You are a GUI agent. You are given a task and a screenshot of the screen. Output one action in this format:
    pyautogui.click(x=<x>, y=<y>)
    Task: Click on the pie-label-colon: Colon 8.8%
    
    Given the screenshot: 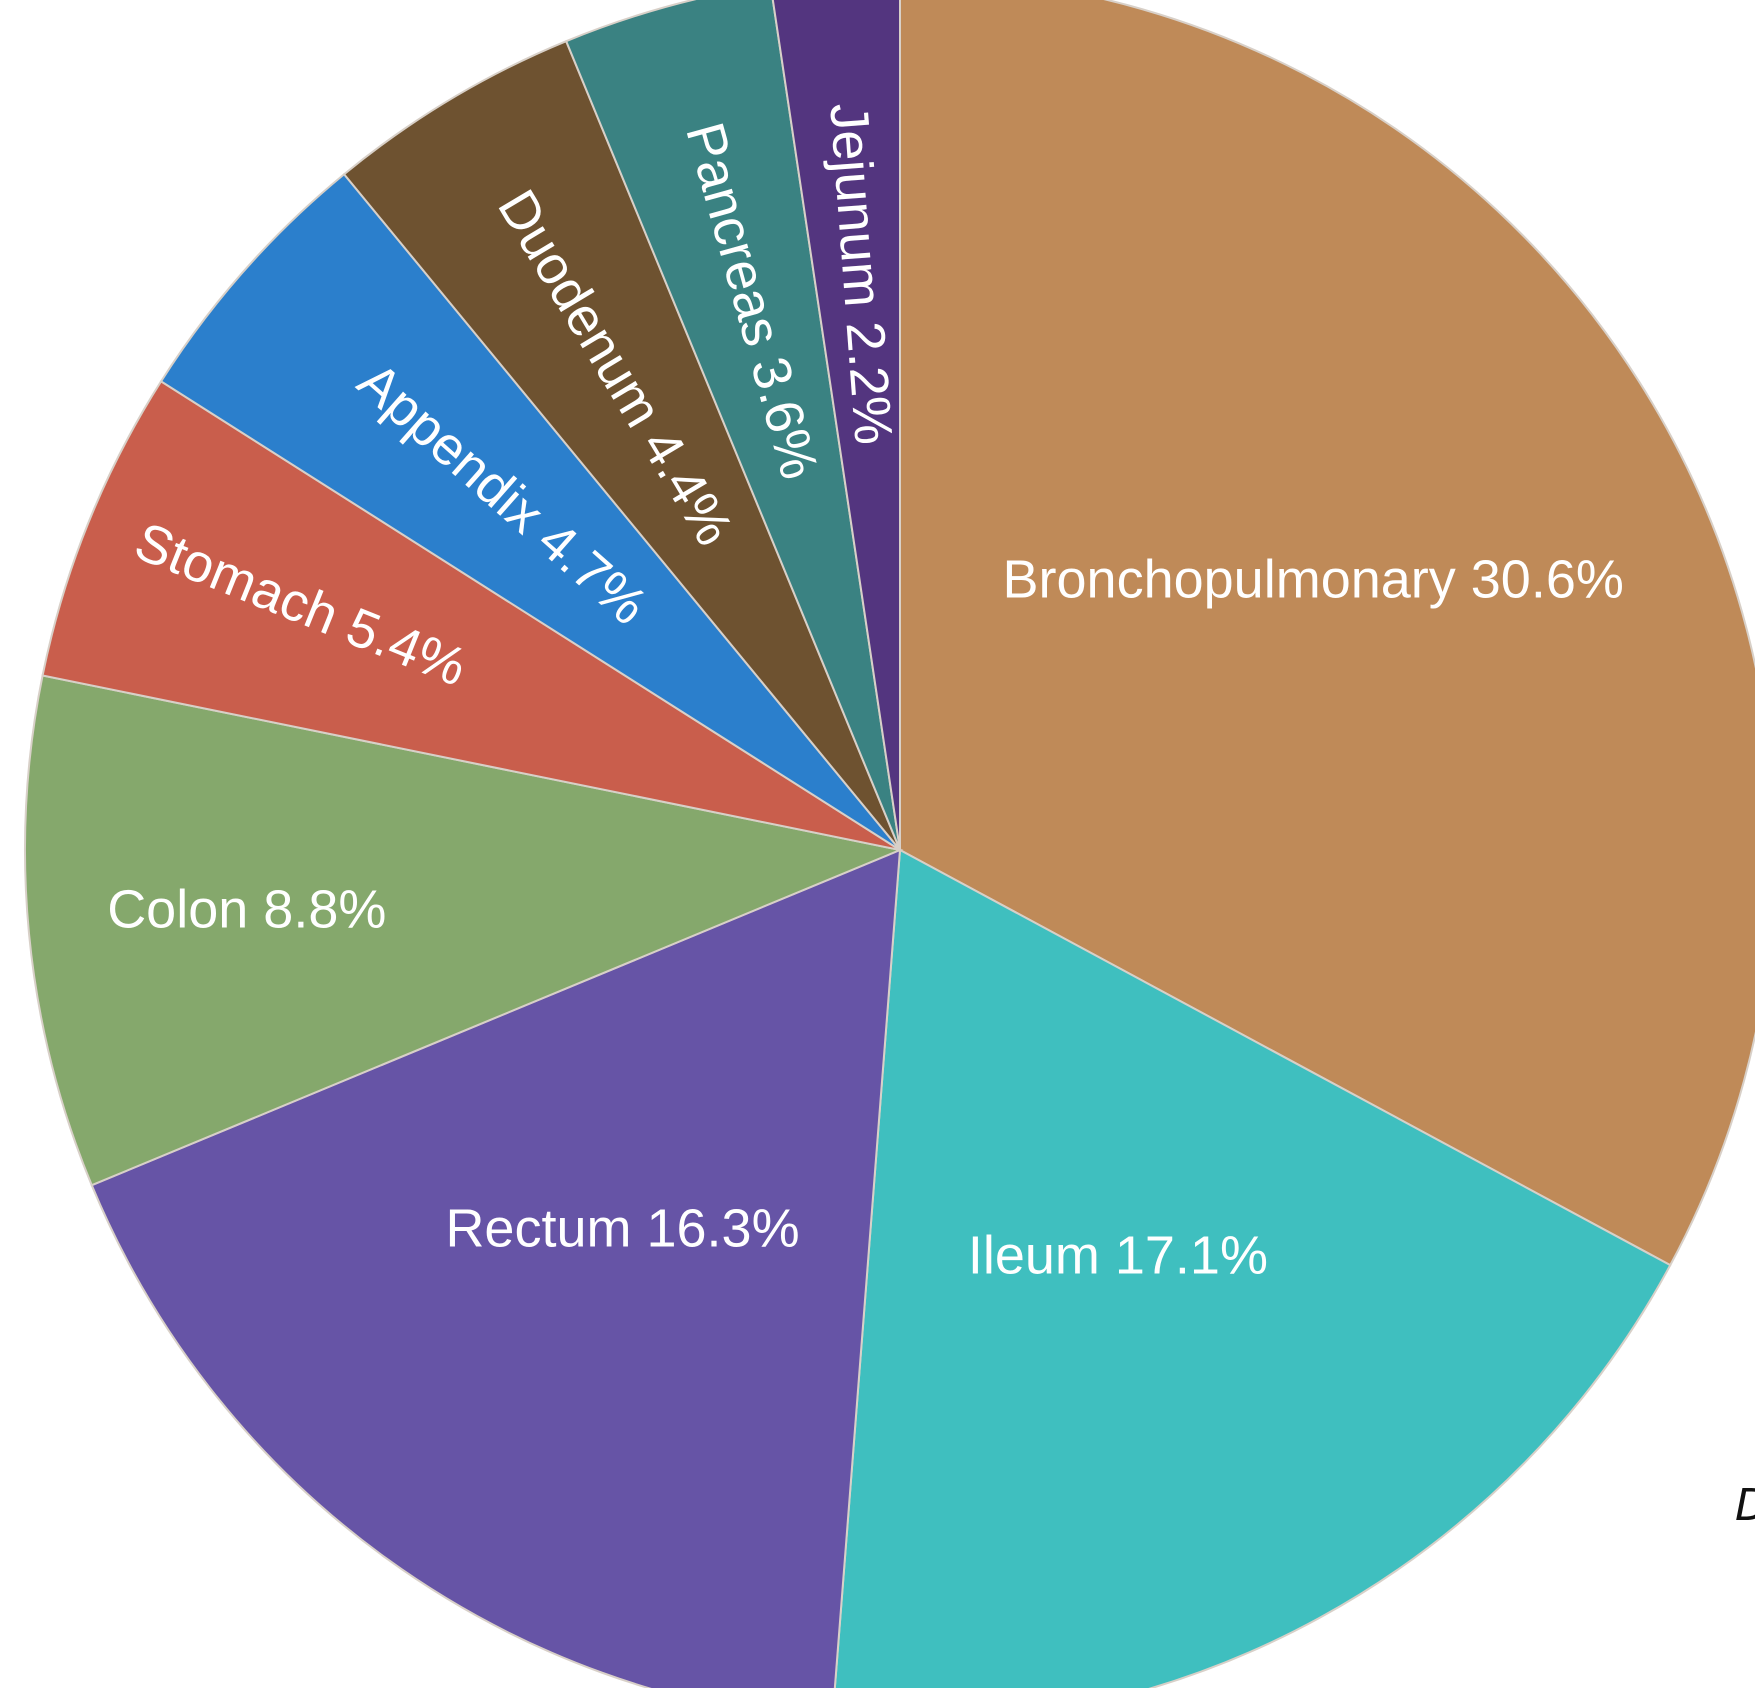 What is the action you would take?
    pyautogui.click(x=246, y=909)
    